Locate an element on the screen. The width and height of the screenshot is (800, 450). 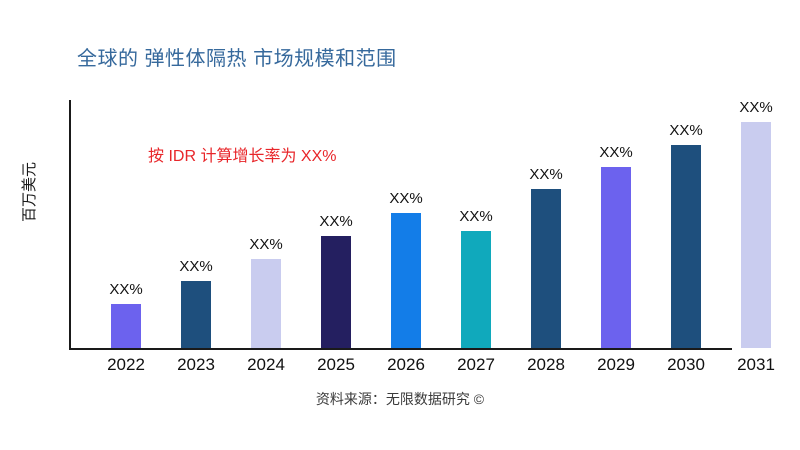
bar-value-label-2024: XX% is located at coordinates (266, 244).